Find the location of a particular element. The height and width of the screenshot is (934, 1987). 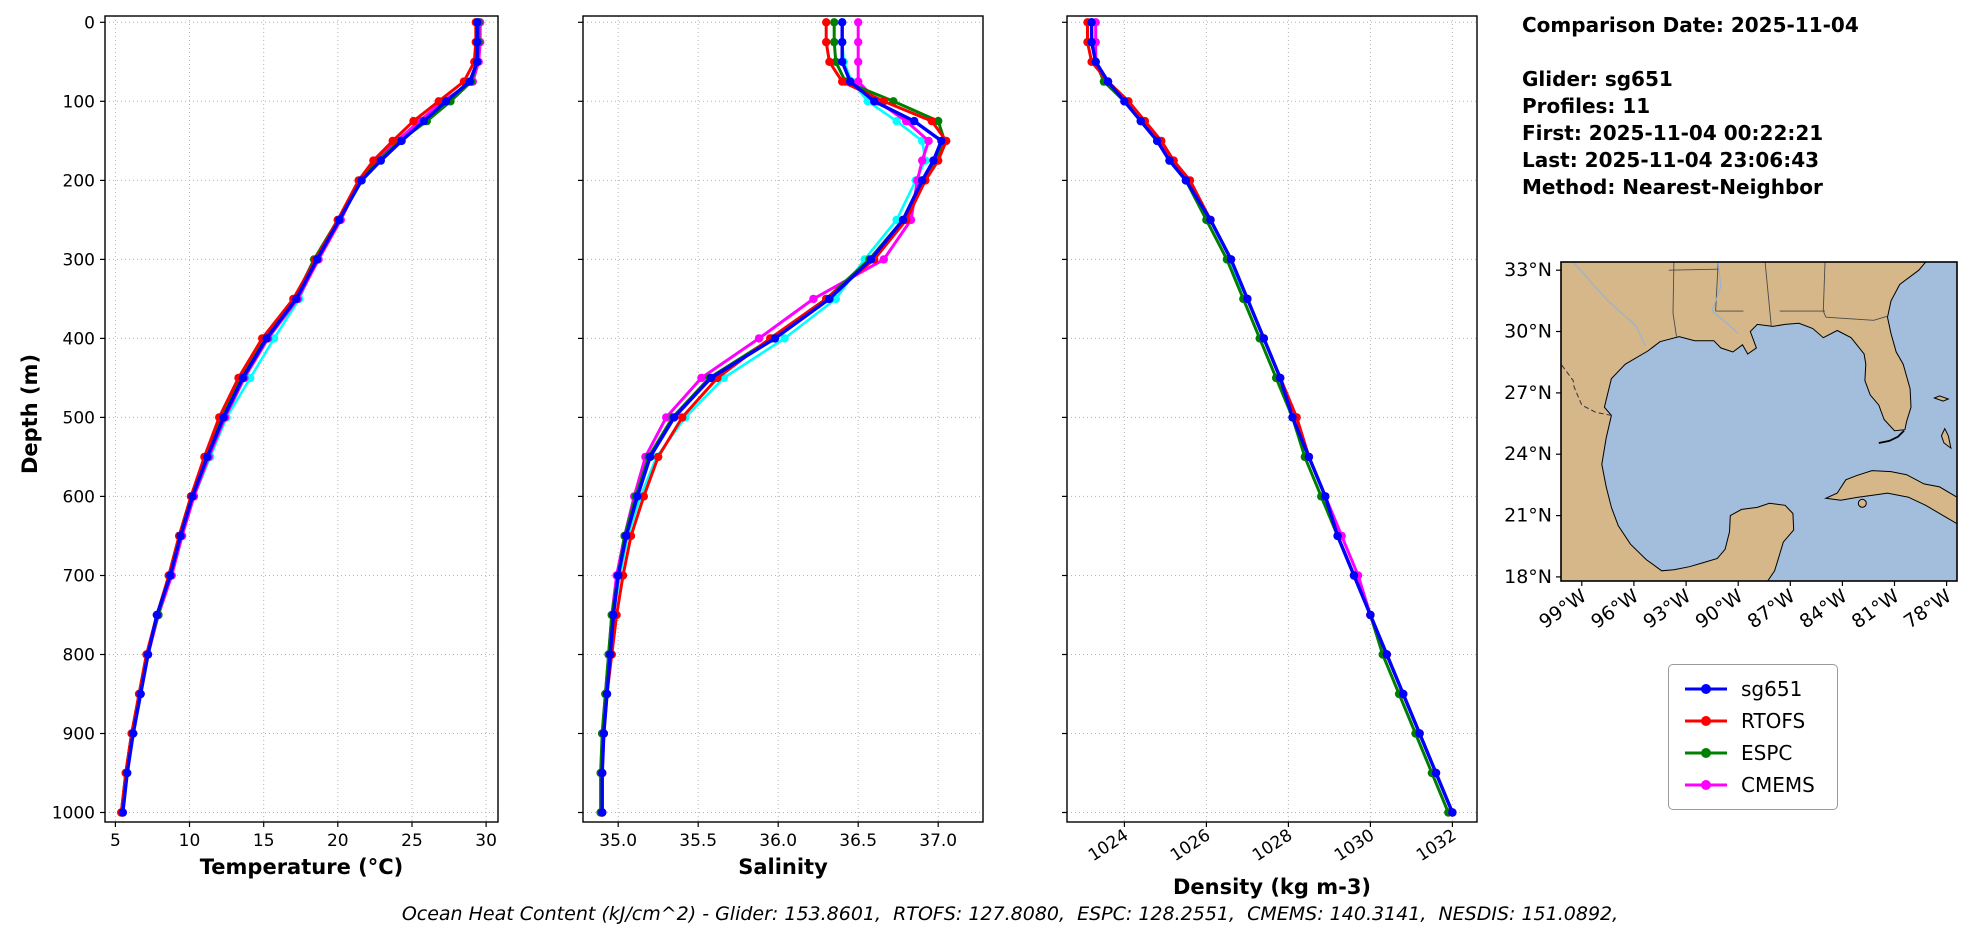

map-land is located at coordinates (1759, 421).